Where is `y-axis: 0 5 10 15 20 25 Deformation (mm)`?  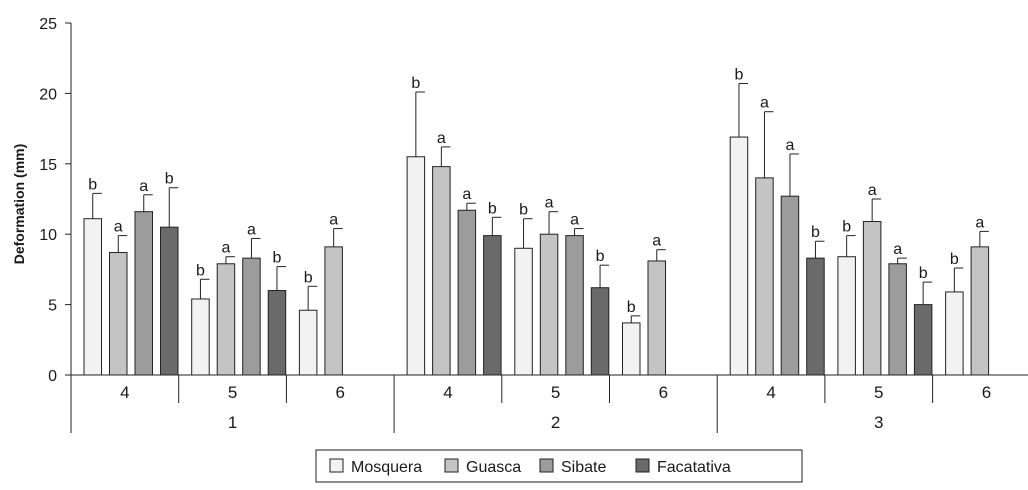 y-axis: 0 5 10 15 20 25 Deformation (mm) is located at coordinates (41, 200).